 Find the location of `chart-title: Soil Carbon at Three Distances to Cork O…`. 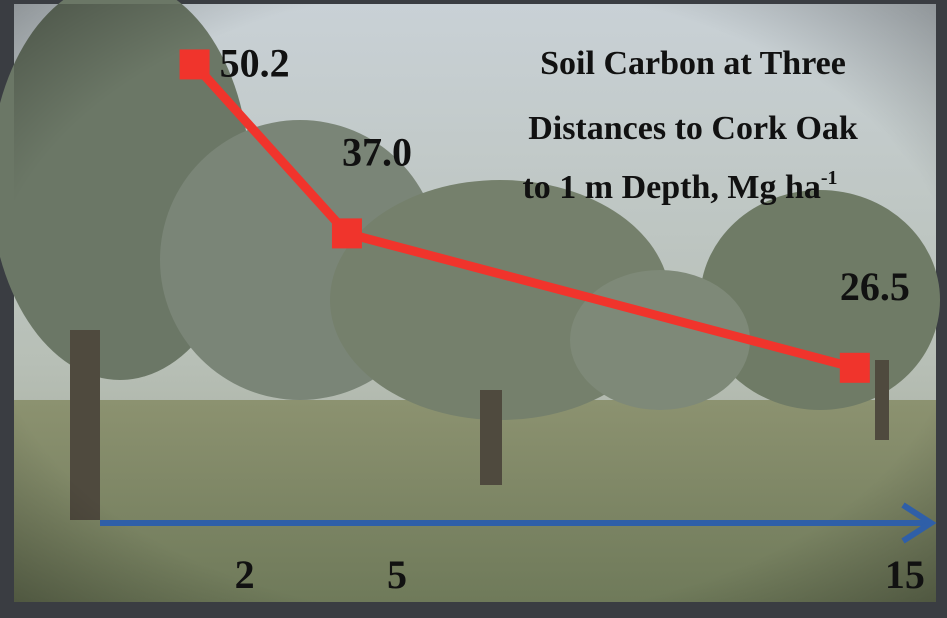

chart-title: Soil Carbon at Three Distances to Cork O… is located at coordinates (689, 125).